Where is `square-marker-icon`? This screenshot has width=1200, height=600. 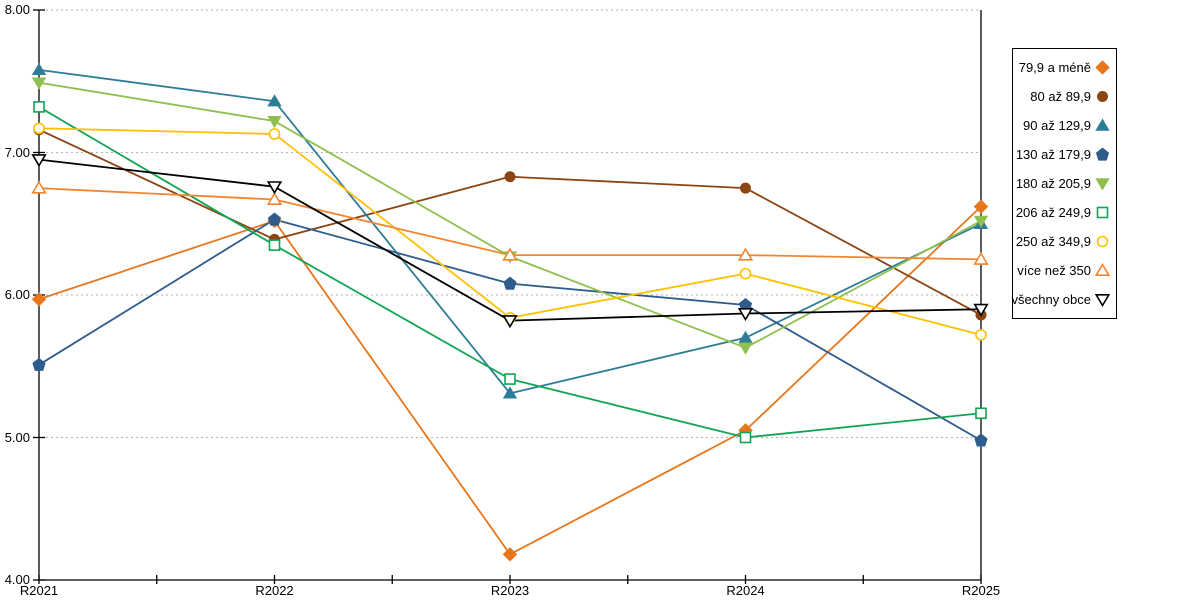
square-marker-icon is located at coordinates (1102, 212).